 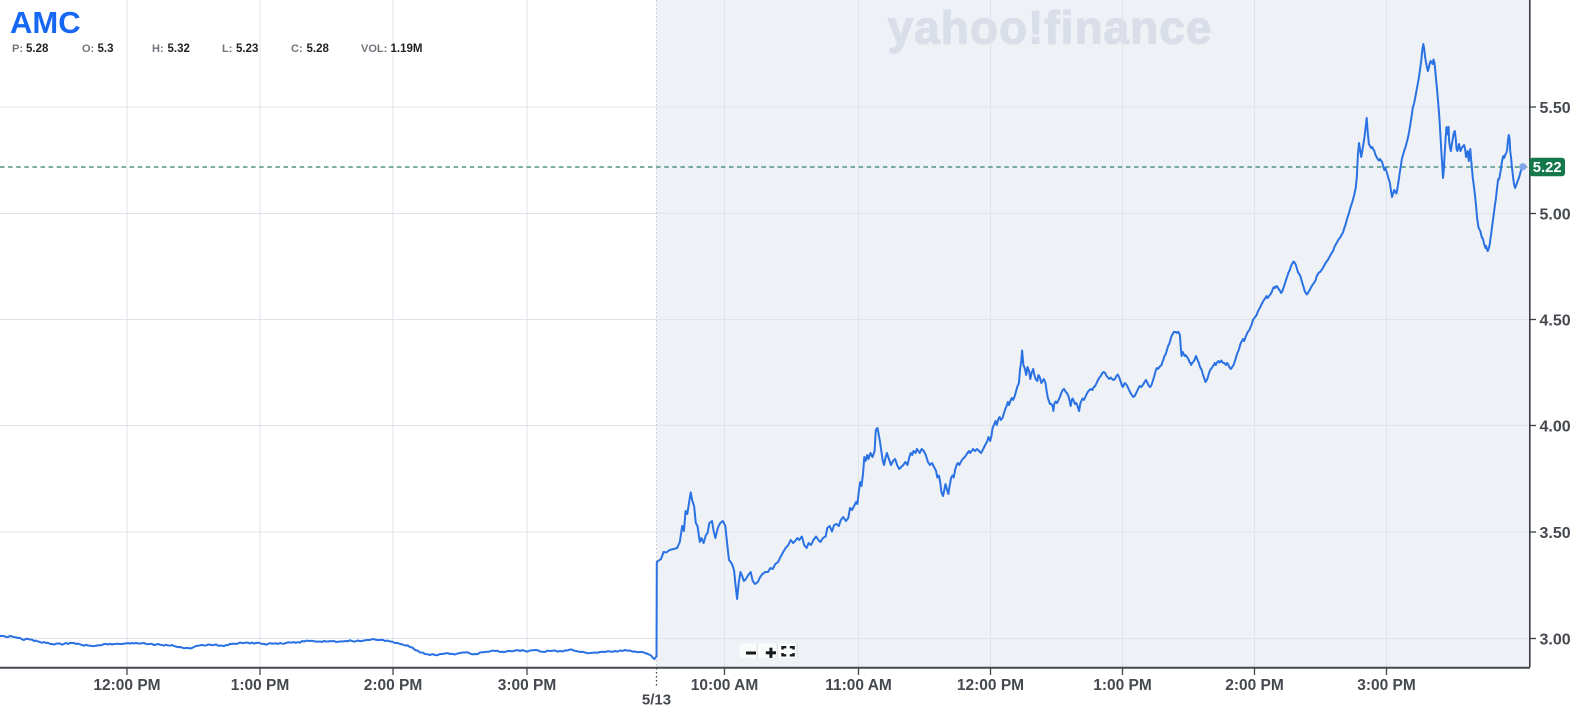 I want to click on svg-text: O:, so click(x=88, y=49).